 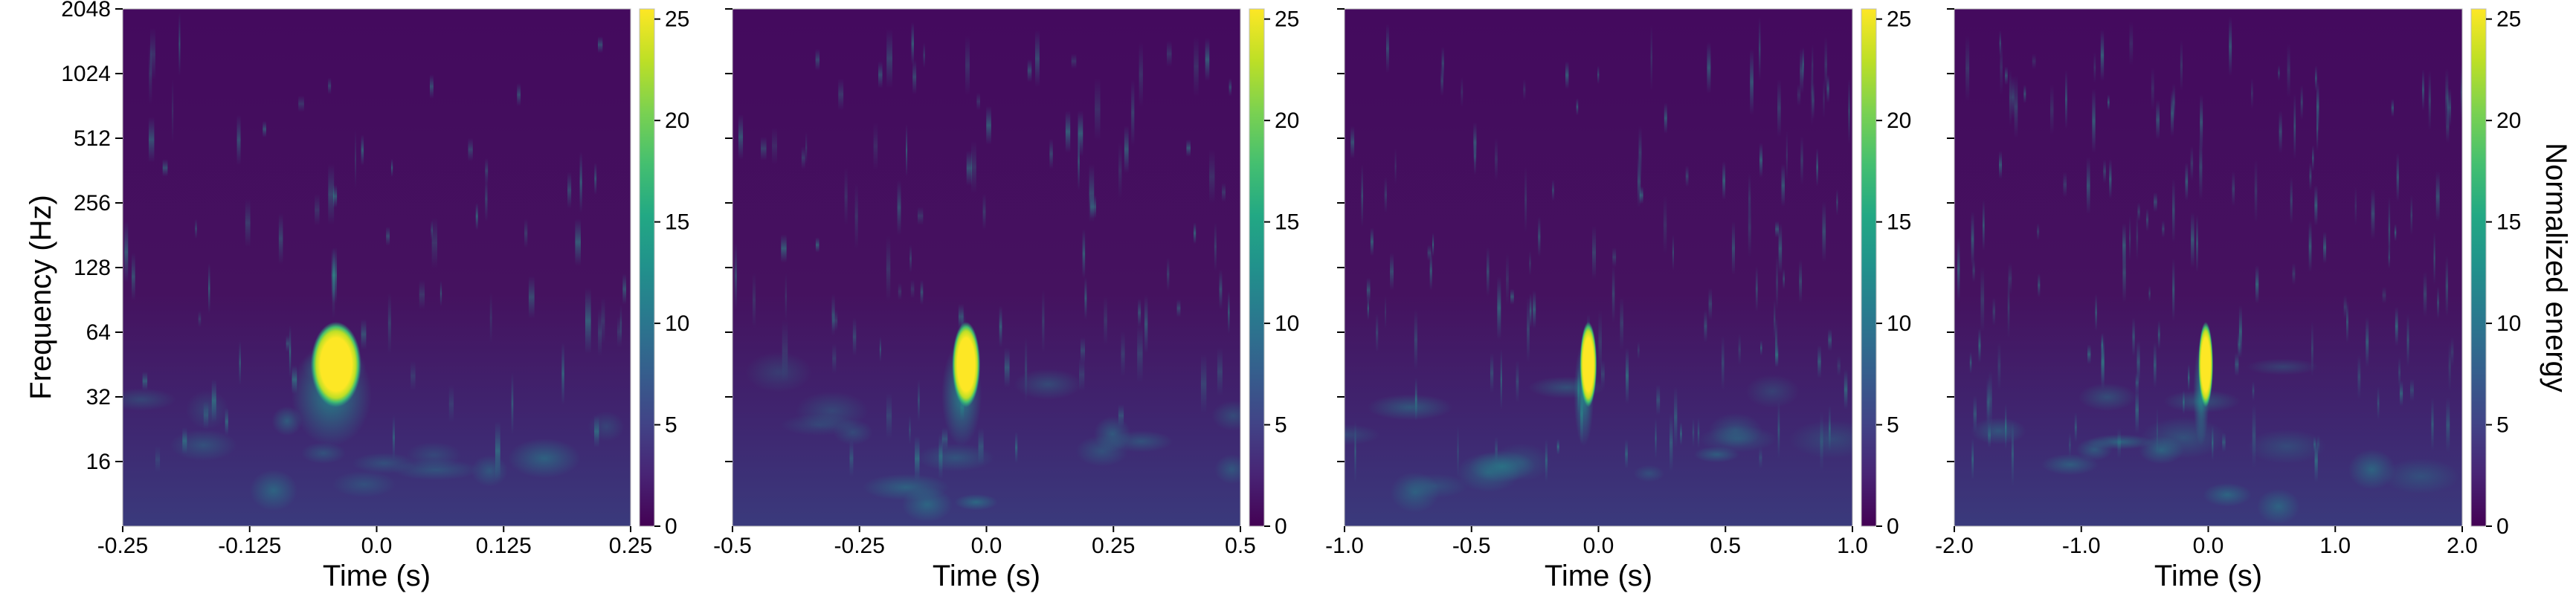 I want to click on x-tick-label: -2.0, so click(x=1954, y=546).